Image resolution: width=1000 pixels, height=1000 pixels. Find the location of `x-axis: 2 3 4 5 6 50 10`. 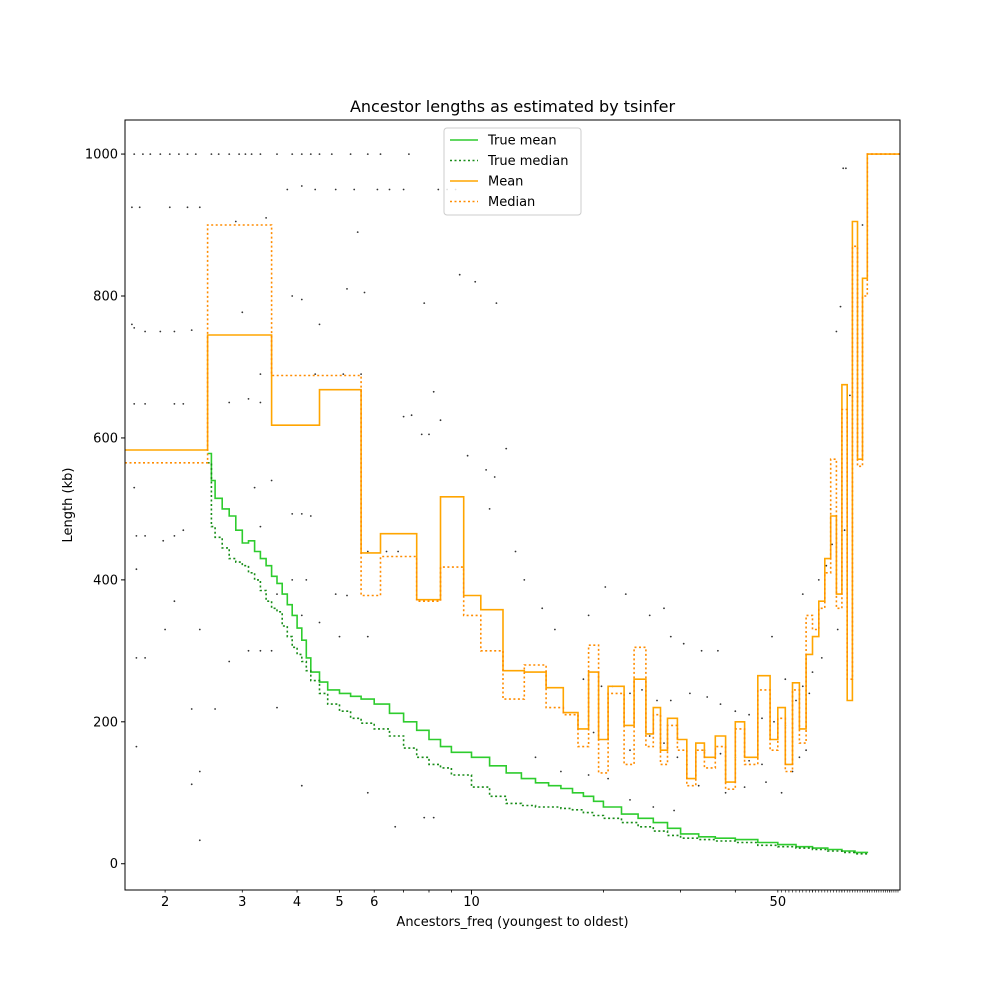

x-axis: 2 3 4 5 6 50 10 is located at coordinates (530, 900).